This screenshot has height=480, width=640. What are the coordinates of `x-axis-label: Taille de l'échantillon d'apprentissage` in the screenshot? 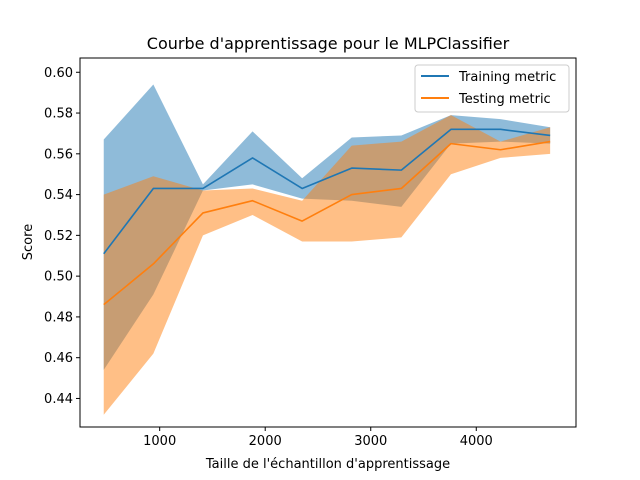 It's located at (327, 464).